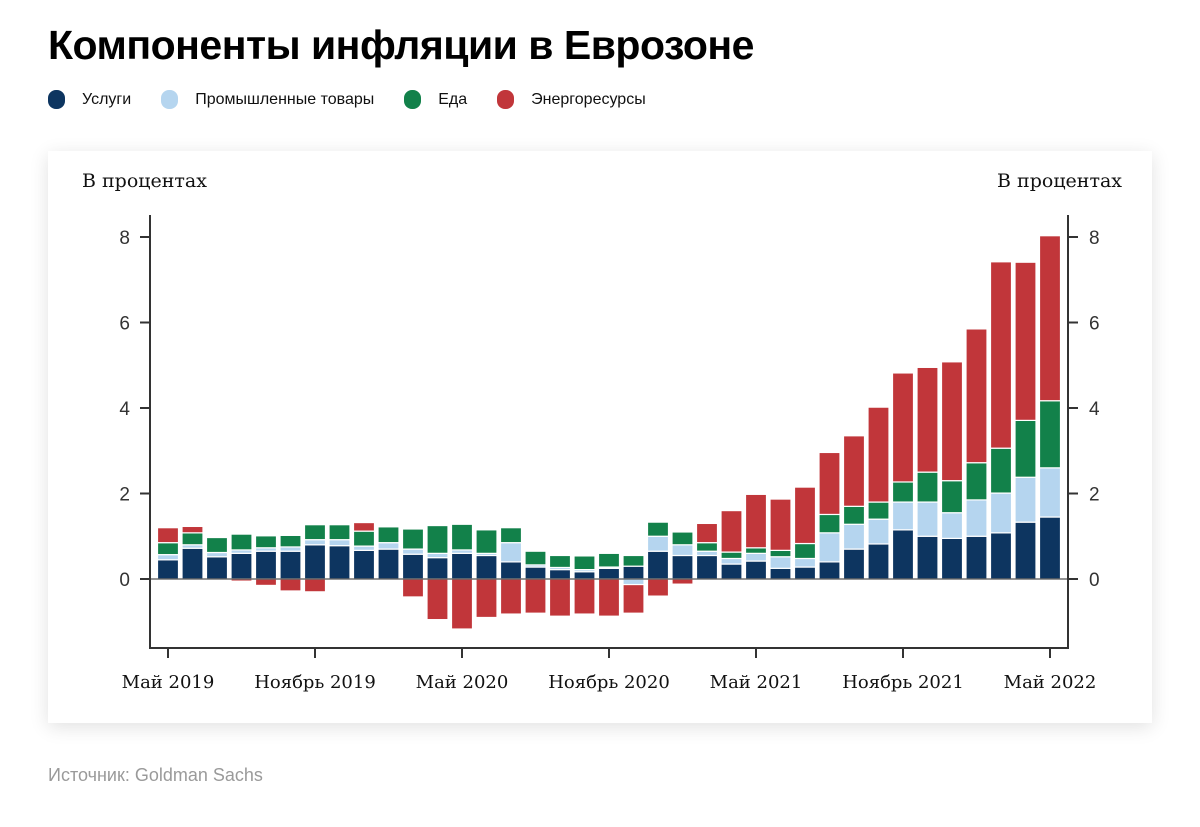 The image size is (1200, 827). What do you see at coordinates (1050, 682) in the screenshot?
I see `x-tick-label: Май 2022` at bounding box center [1050, 682].